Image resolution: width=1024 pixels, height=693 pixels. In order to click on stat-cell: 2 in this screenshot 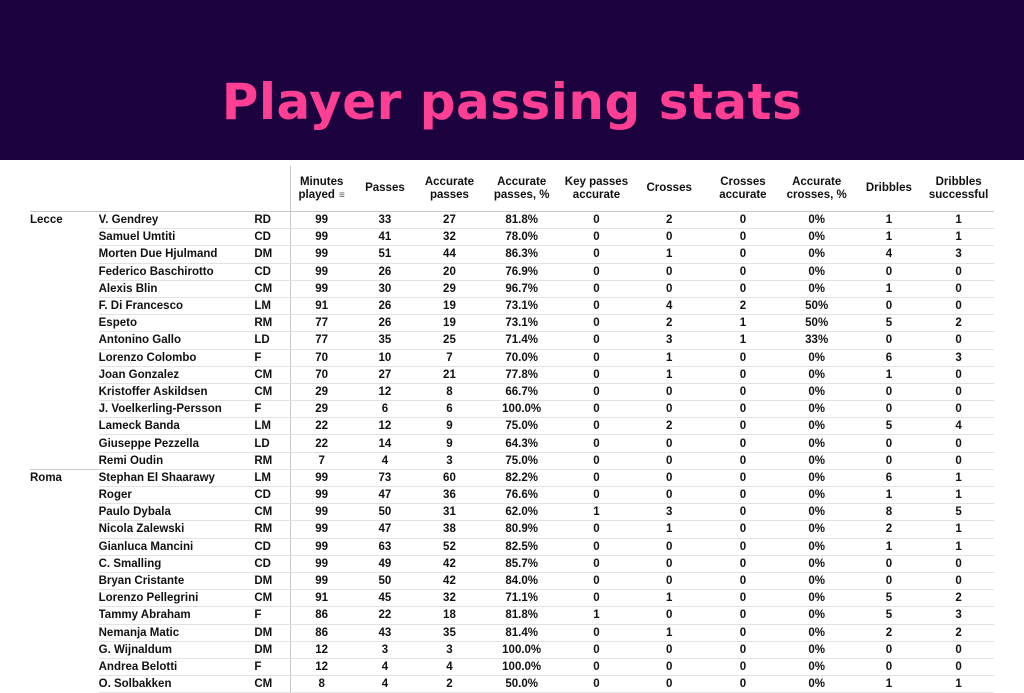, I will do `click(958, 323)`.